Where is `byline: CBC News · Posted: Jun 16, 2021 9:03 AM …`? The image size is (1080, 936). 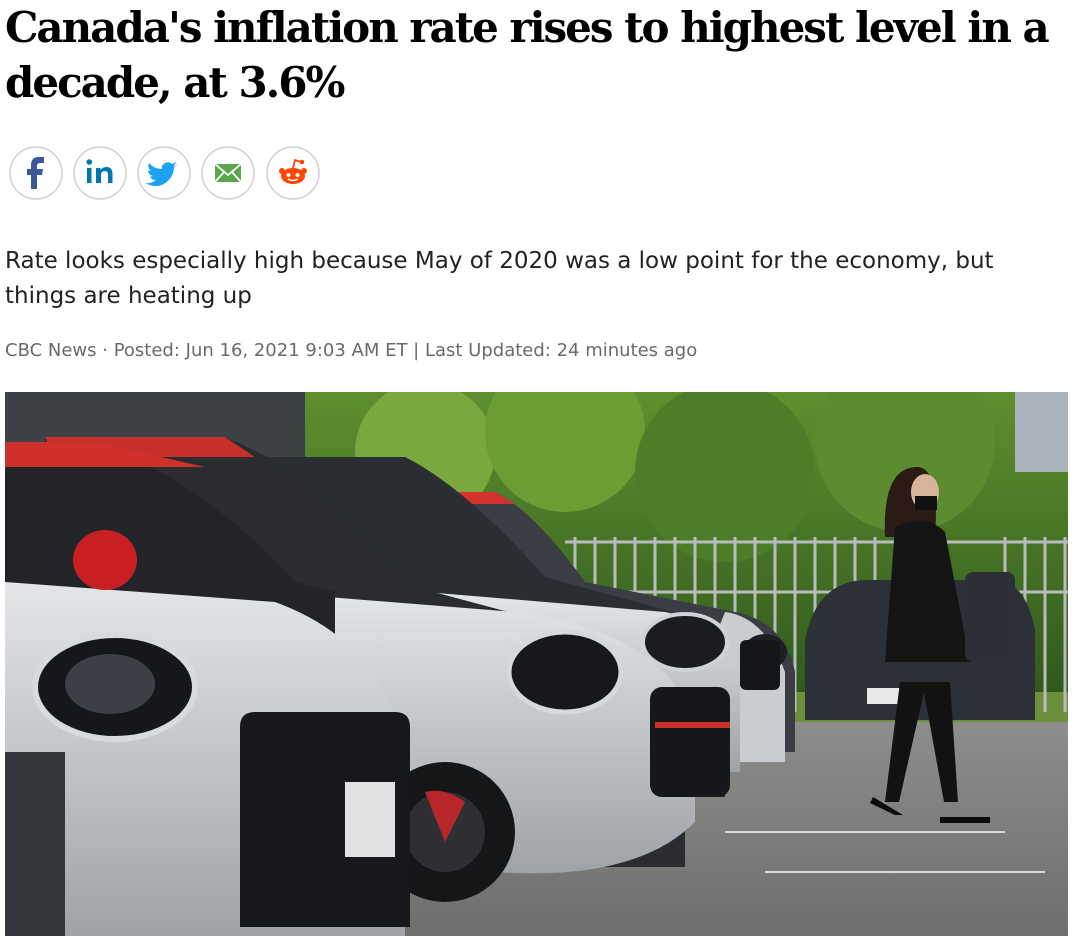 byline: CBC News · Posted: Jun 16, 2021 9:03 AM … is located at coordinates (351, 350).